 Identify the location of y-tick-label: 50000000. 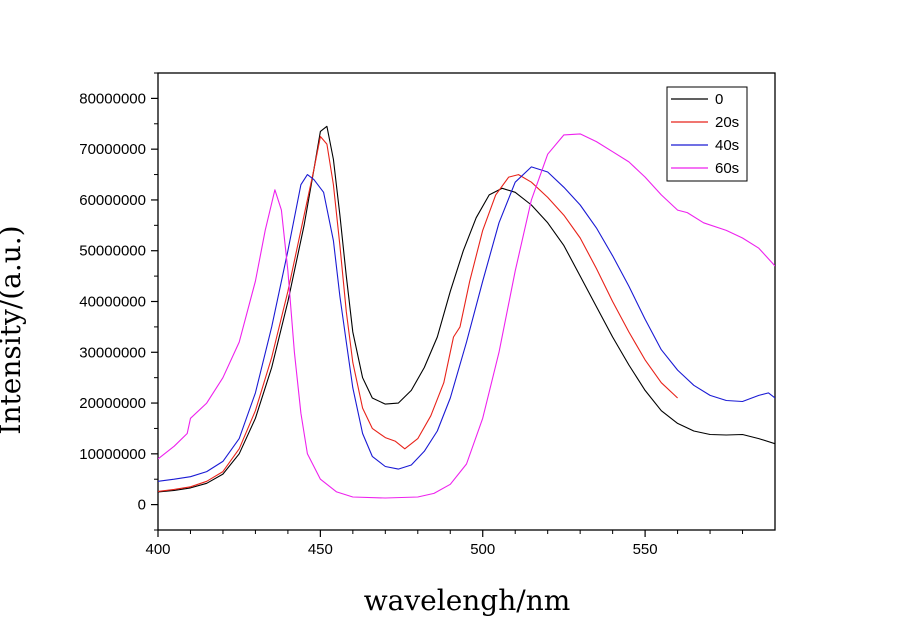
(112, 251).